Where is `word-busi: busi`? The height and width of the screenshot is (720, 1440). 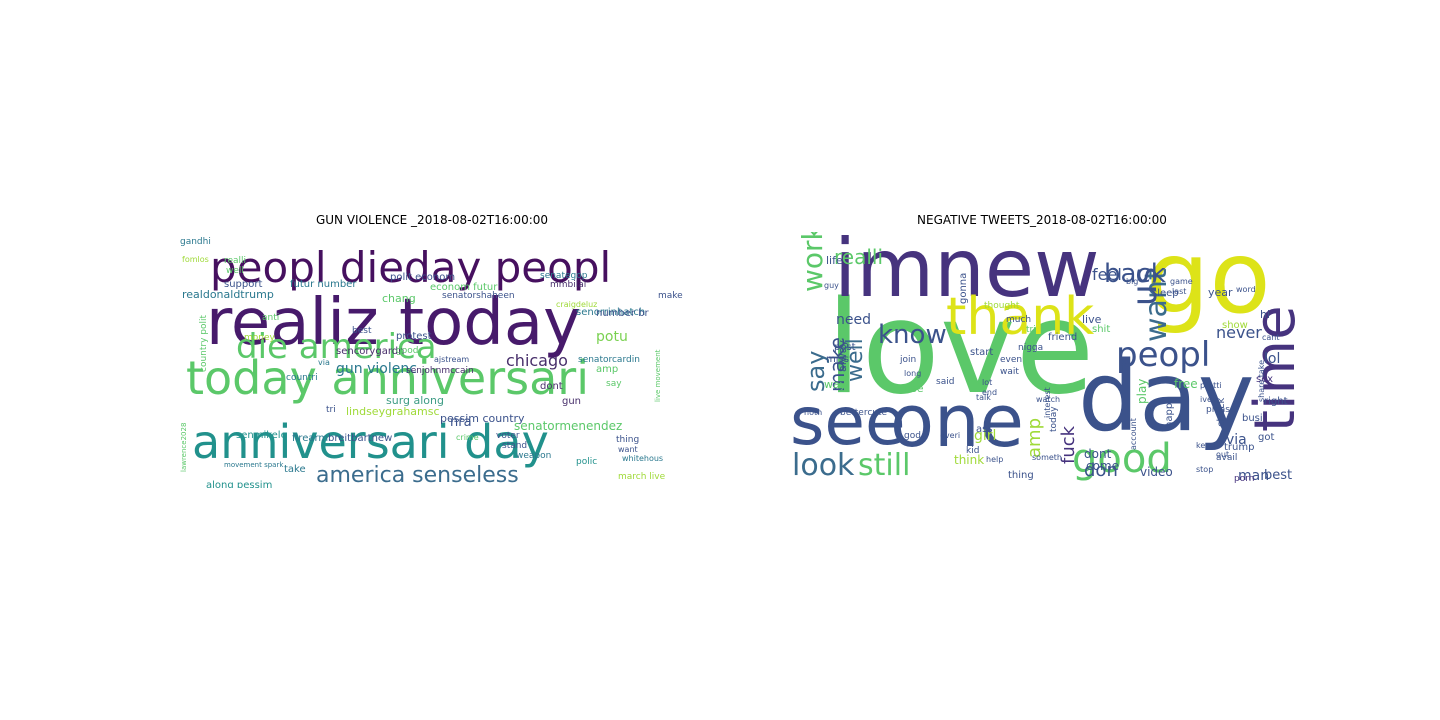
word-busi: busi is located at coordinates (1252, 418).